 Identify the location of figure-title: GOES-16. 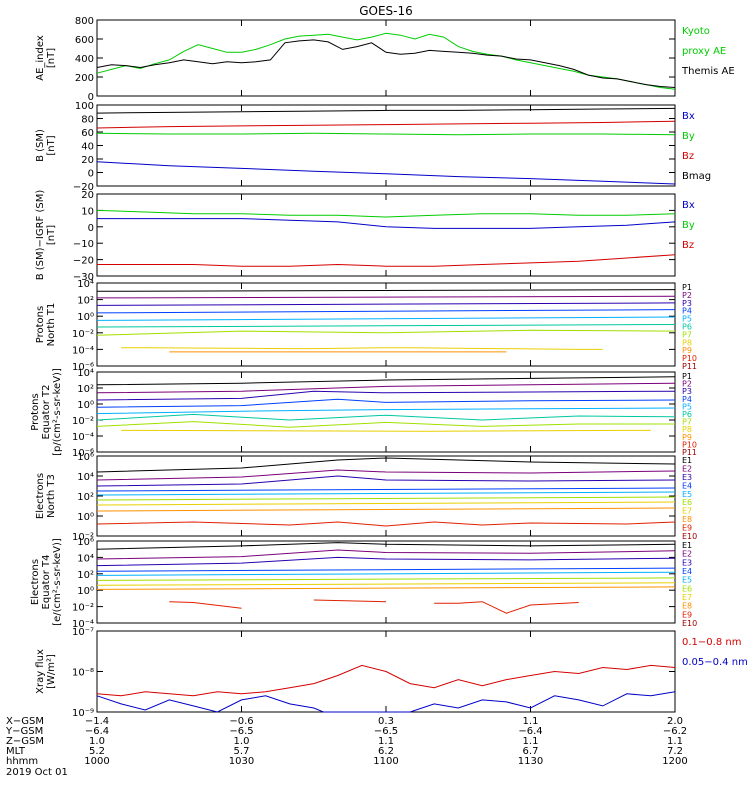
(386, 11).